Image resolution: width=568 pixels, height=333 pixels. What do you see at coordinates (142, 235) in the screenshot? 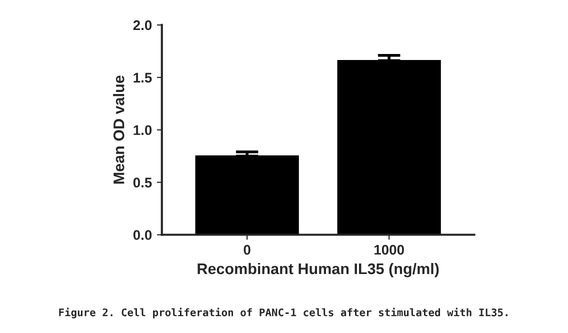
I see `y-tick-label: 0.0` at bounding box center [142, 235].